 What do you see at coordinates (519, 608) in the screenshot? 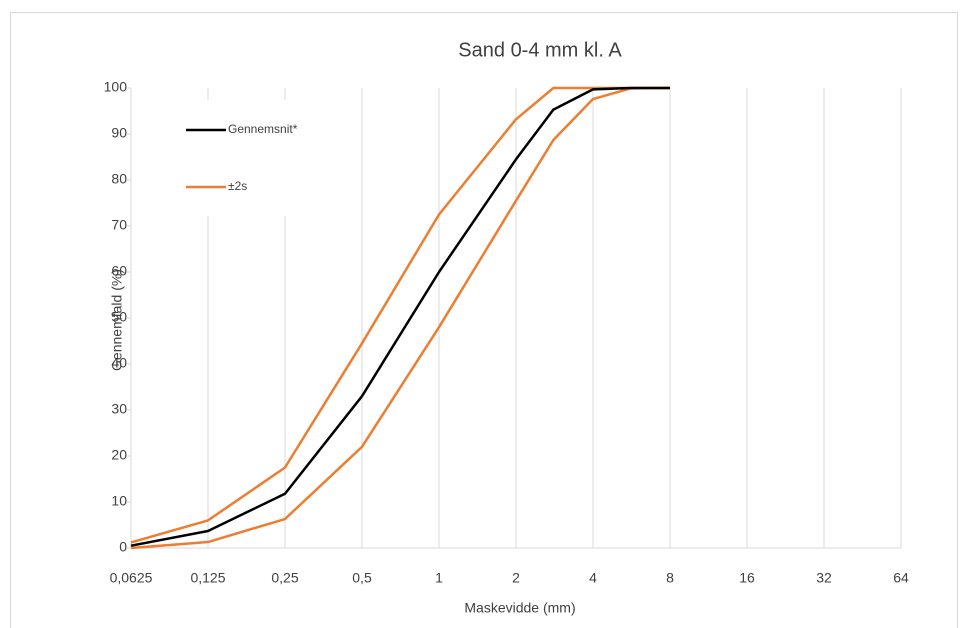
I see `x-axis-title: Maskevidde (mm)` at bounding box center [519, 608].